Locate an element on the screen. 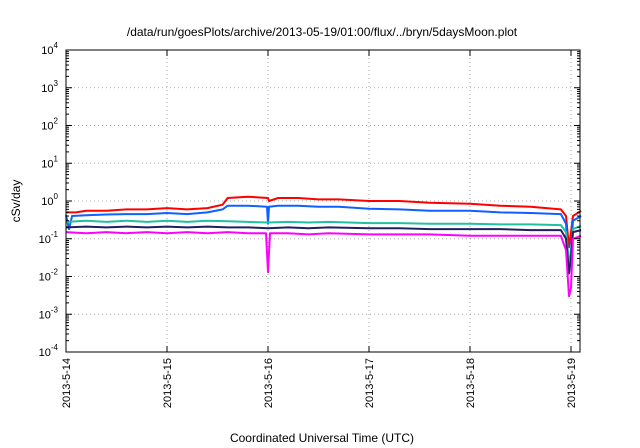 Image resolution: width=640 pixels, height=448 pixels. x-tick-label: 2013-5-14 is located at coordinates (67, 383).